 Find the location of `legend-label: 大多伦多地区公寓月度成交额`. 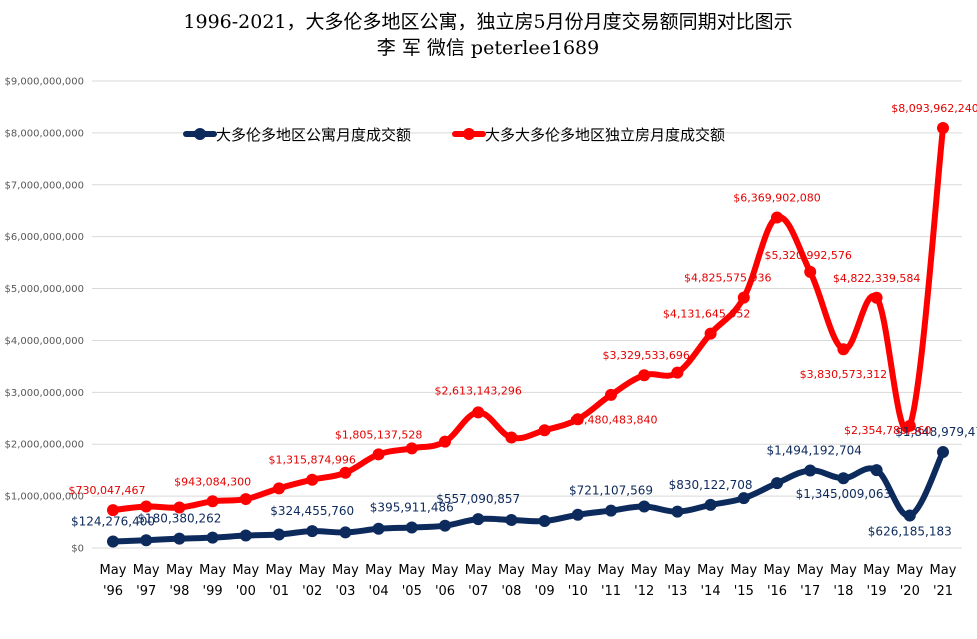

legend-label: 大多伦多地区公寓月度成交额 is located at coordinates (313, 135).